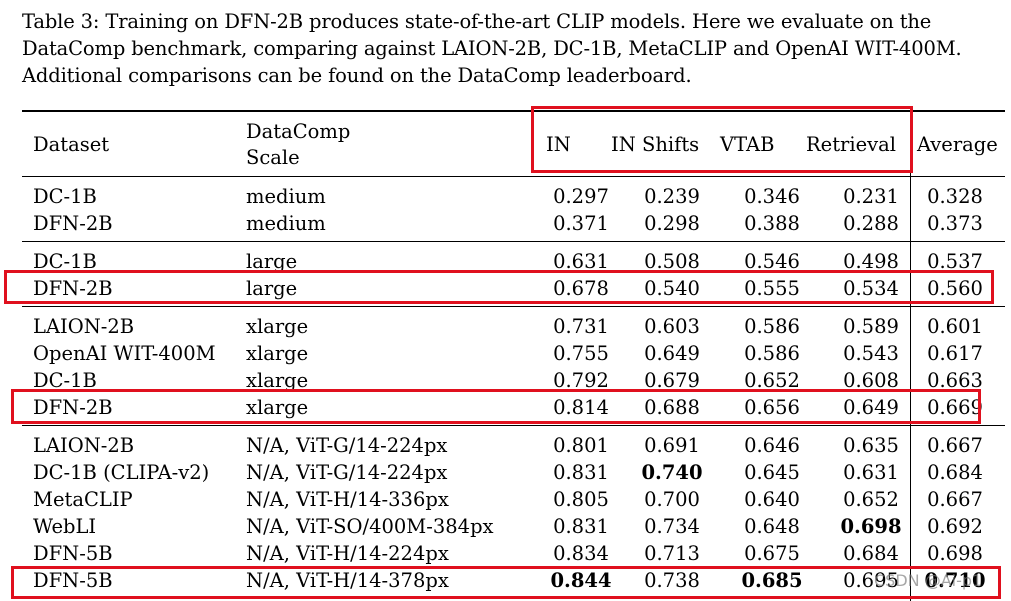 This screenshot has width=1011, height=601. Describe the element at coordinates (581, 553) in the screenshot. I see `cell-in: 0.834` at that location.